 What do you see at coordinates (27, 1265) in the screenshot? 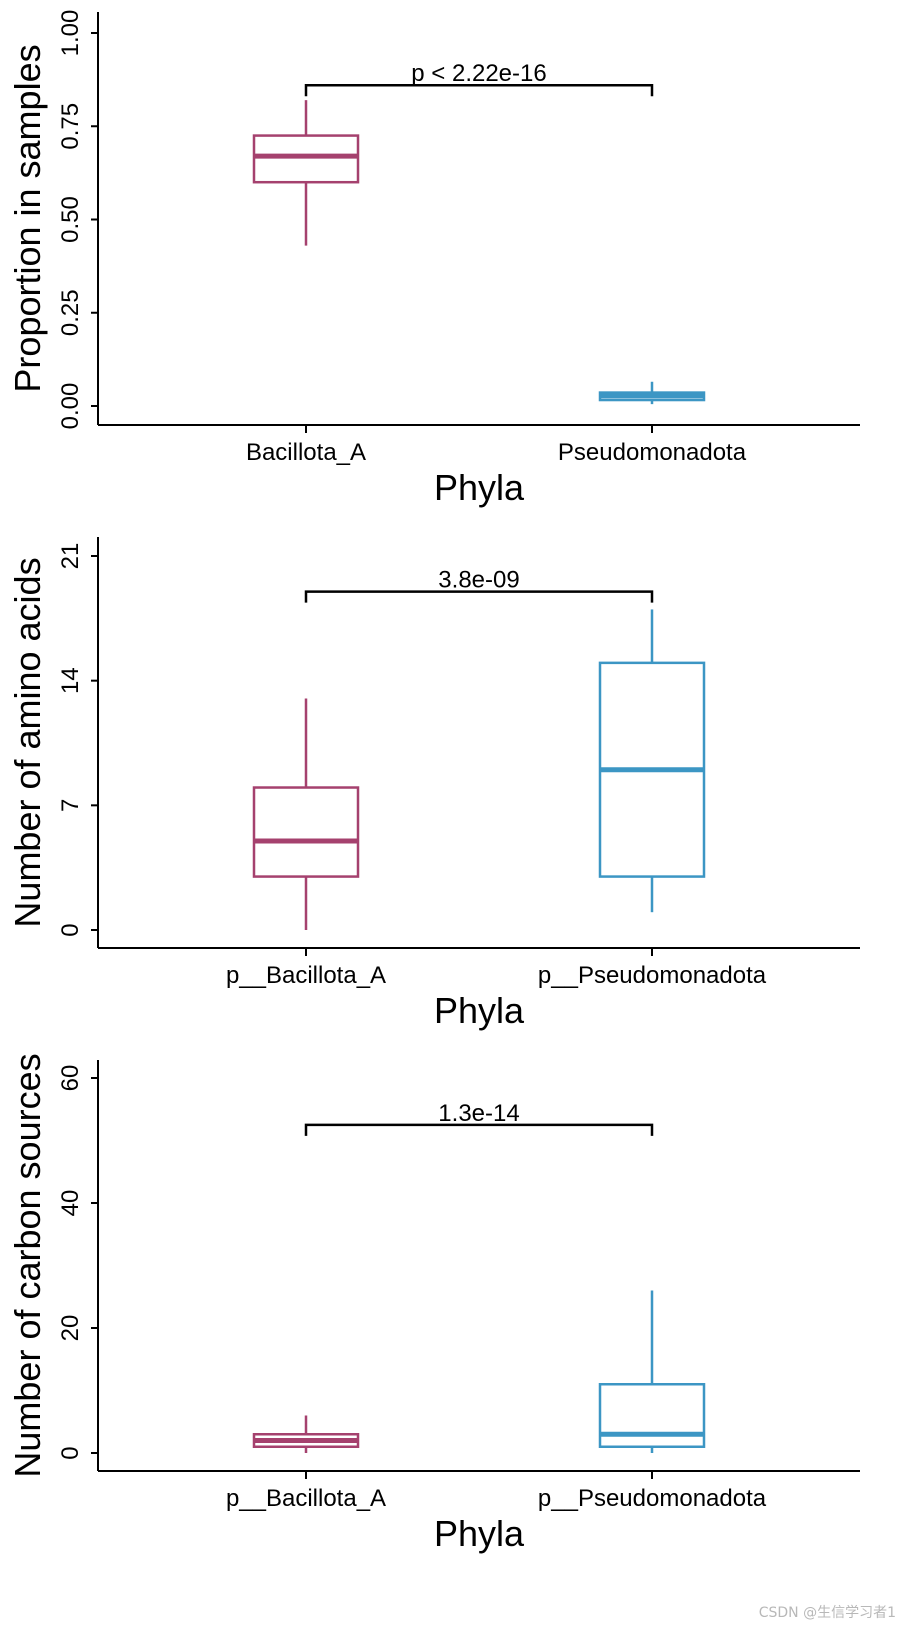
I see `y-axis-title: Number of carbon sources` at bounding box center [27, 1265].